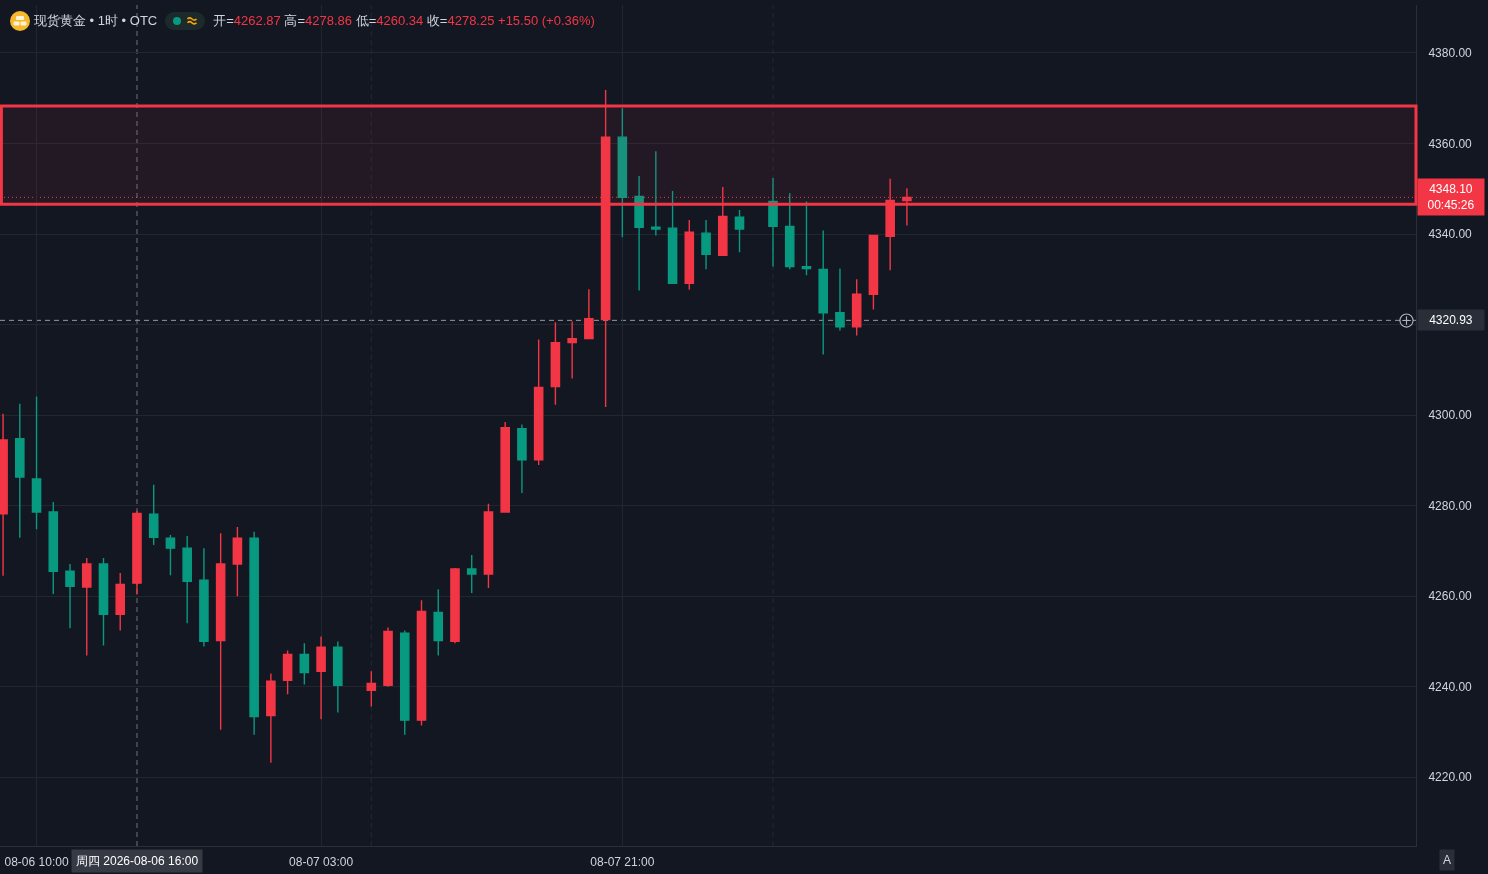 This screenshot has height=874, width=1488. Describe the element at coordinates (1450, 596) in the screenshot. I see `y-tick-label: 4260.00` at that location.